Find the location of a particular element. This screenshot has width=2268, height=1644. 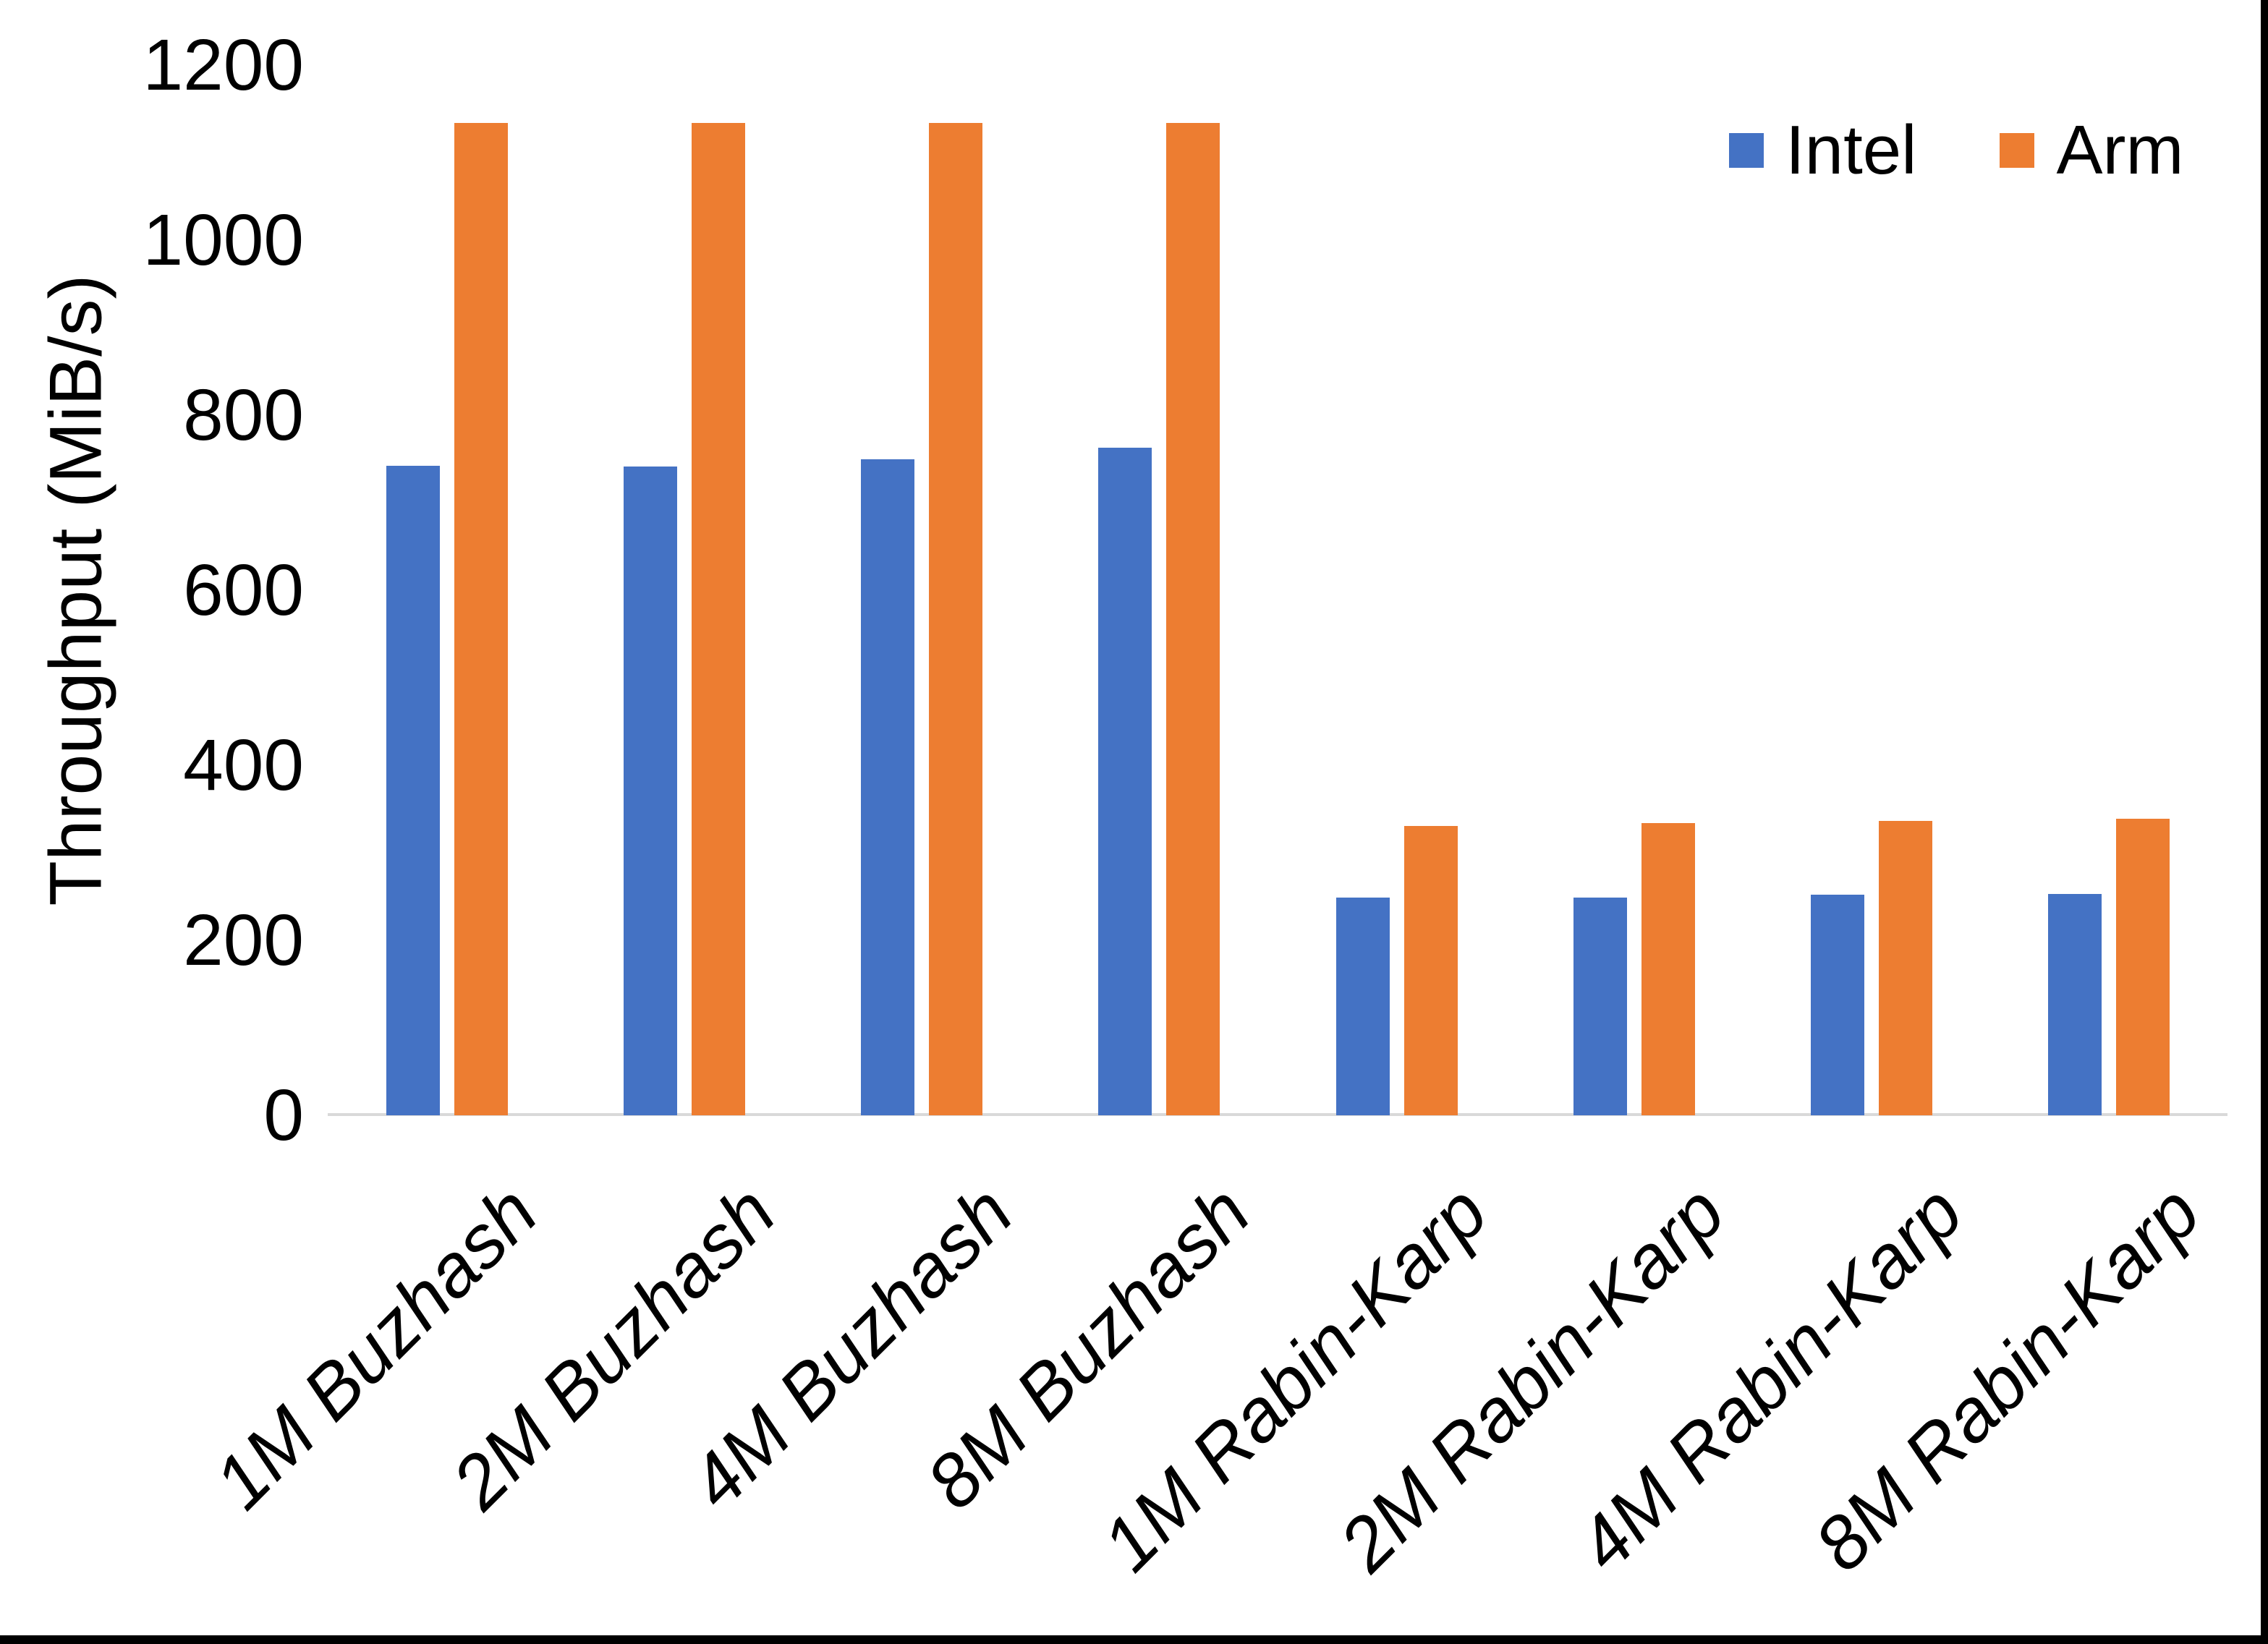

bar-intel-8m-buzhash is located at coordinates (1125, 781).